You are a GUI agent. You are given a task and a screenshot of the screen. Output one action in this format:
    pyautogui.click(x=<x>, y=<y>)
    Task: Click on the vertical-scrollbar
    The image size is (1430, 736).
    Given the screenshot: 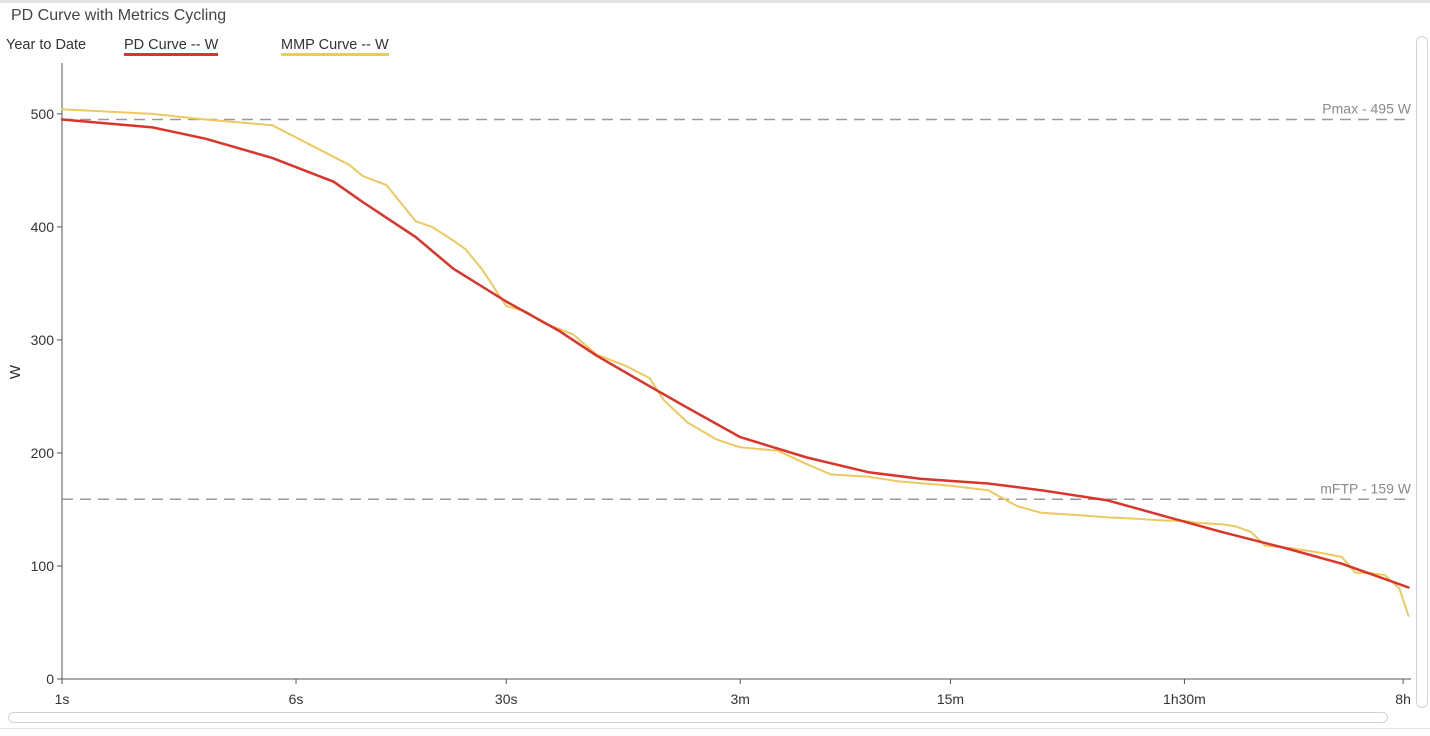 What is the action you would take?
    pyautogui.click(x=1422, y=372)
    